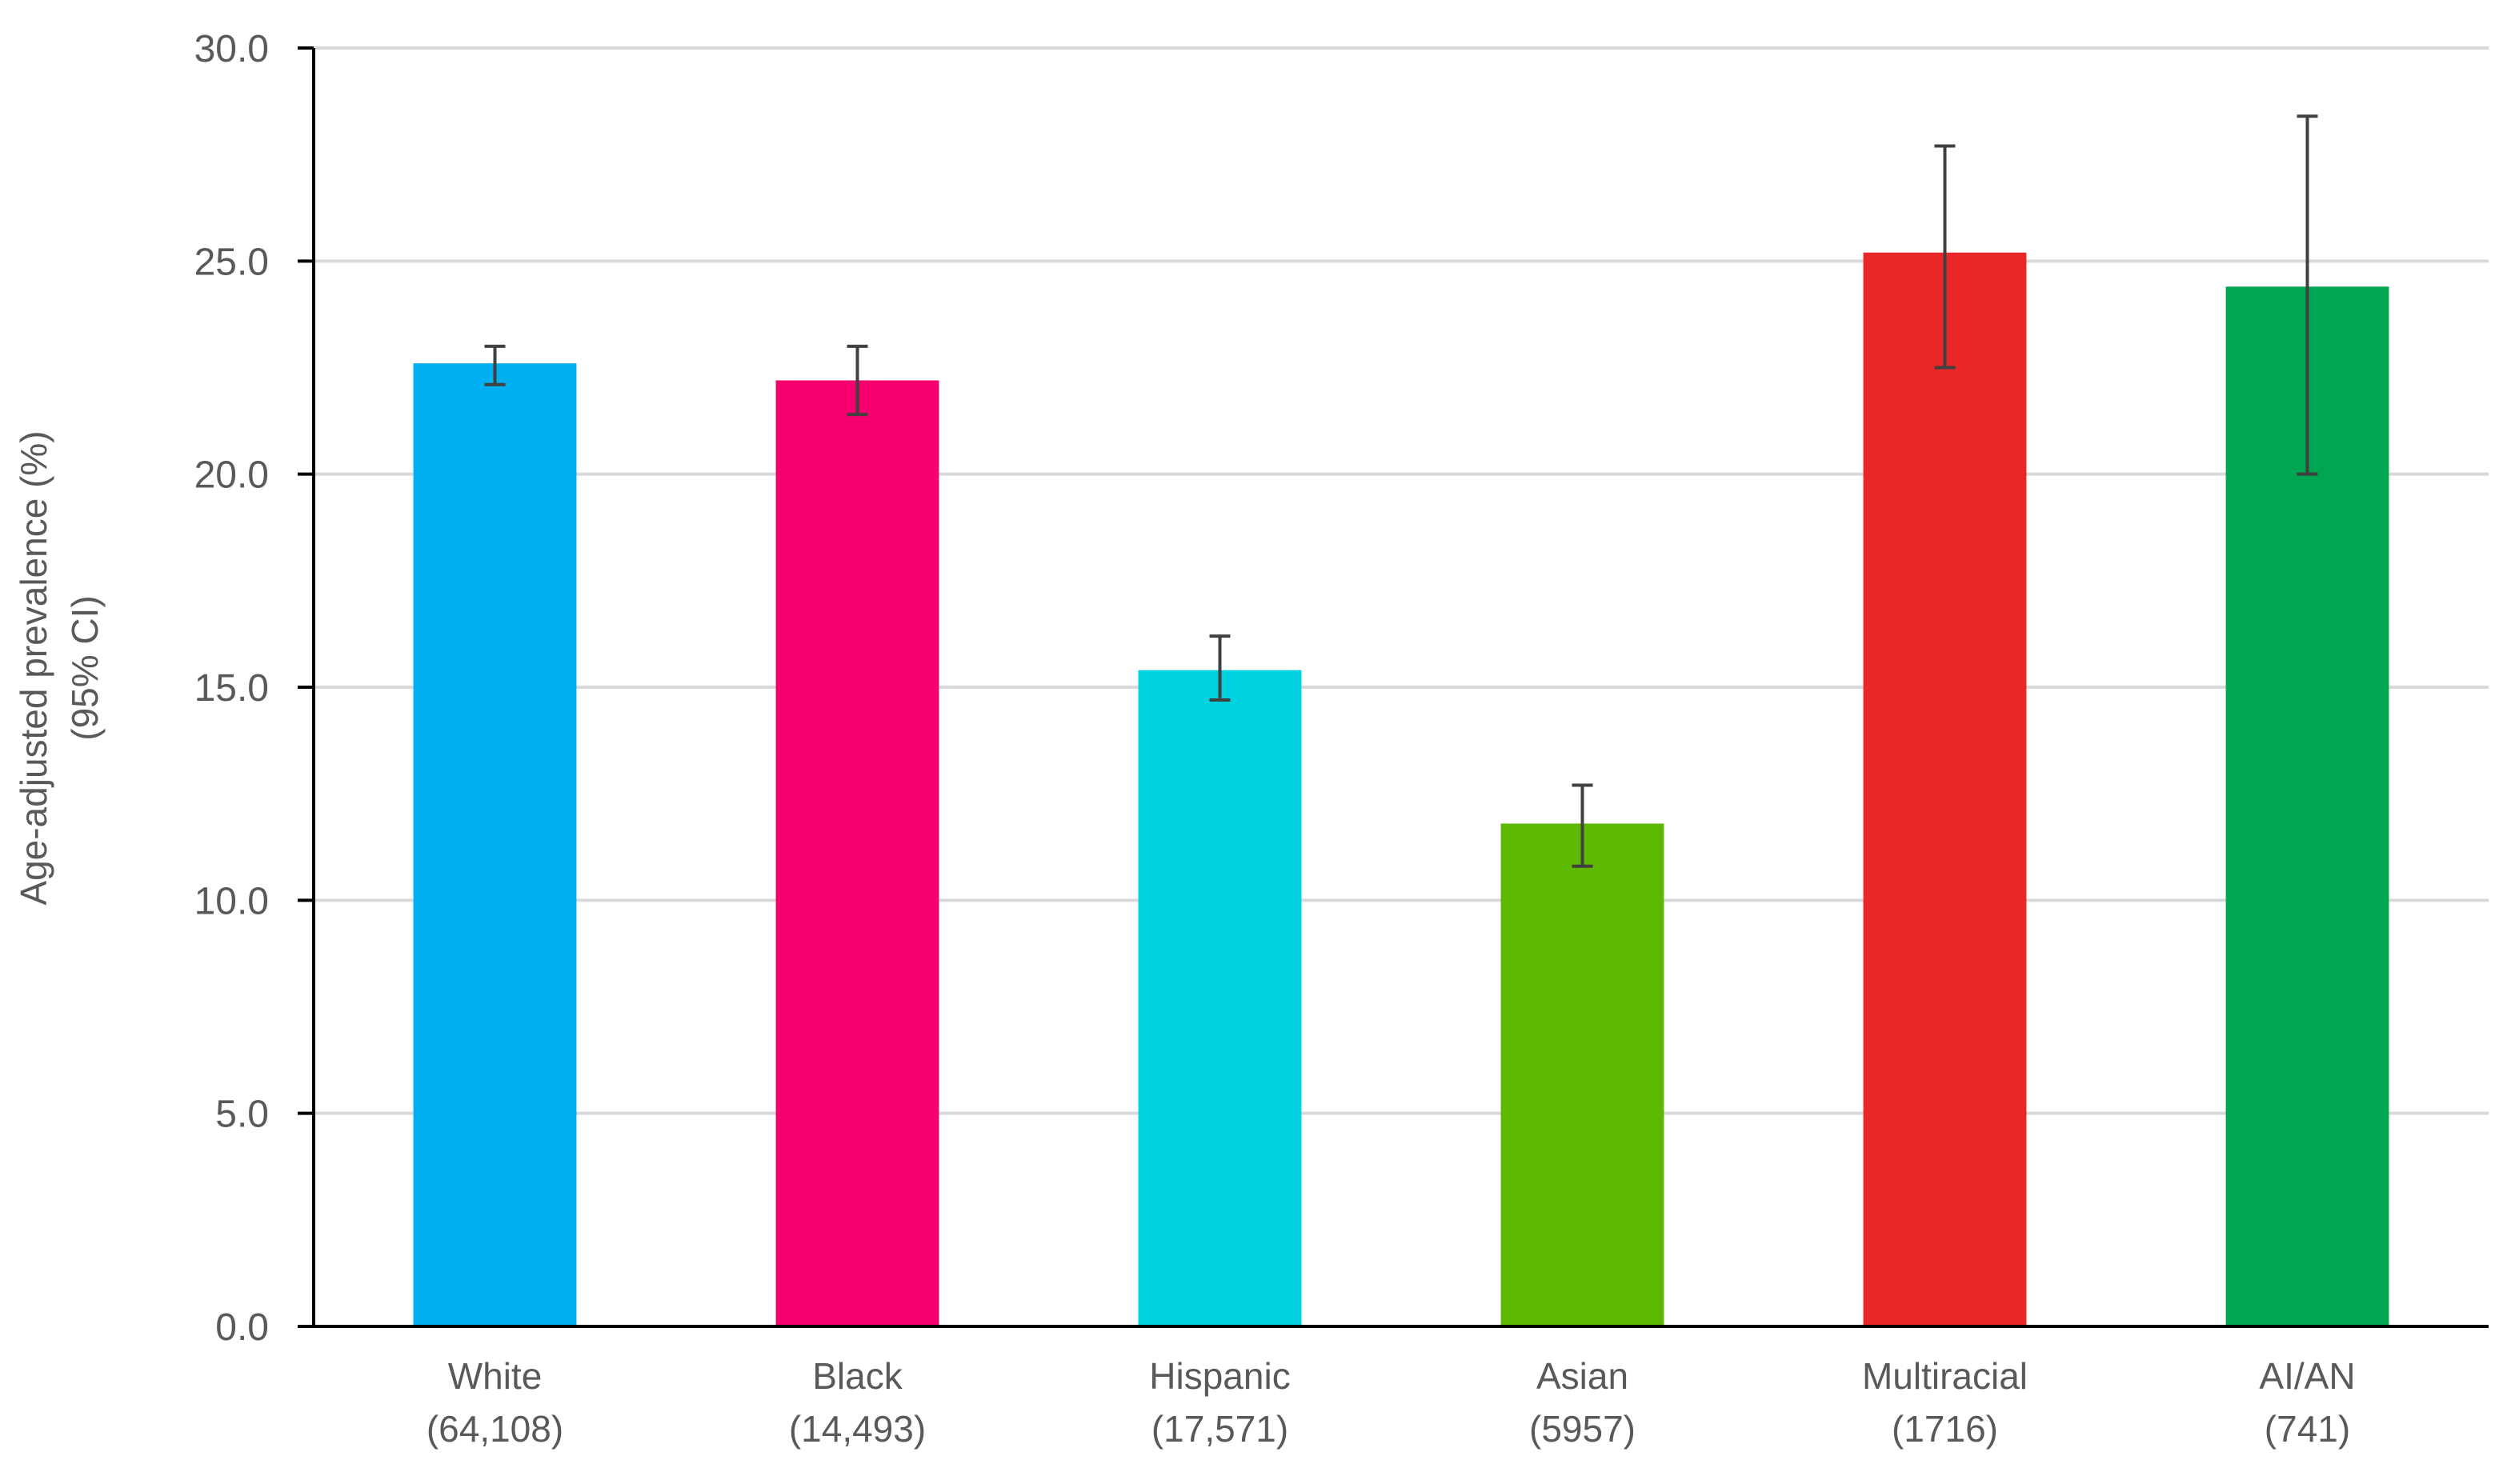 Image resolution: width=2519 pixels, height=1484 pixels. I want to click on y-axis-title-line2: (95% CI), so click(85, 667).